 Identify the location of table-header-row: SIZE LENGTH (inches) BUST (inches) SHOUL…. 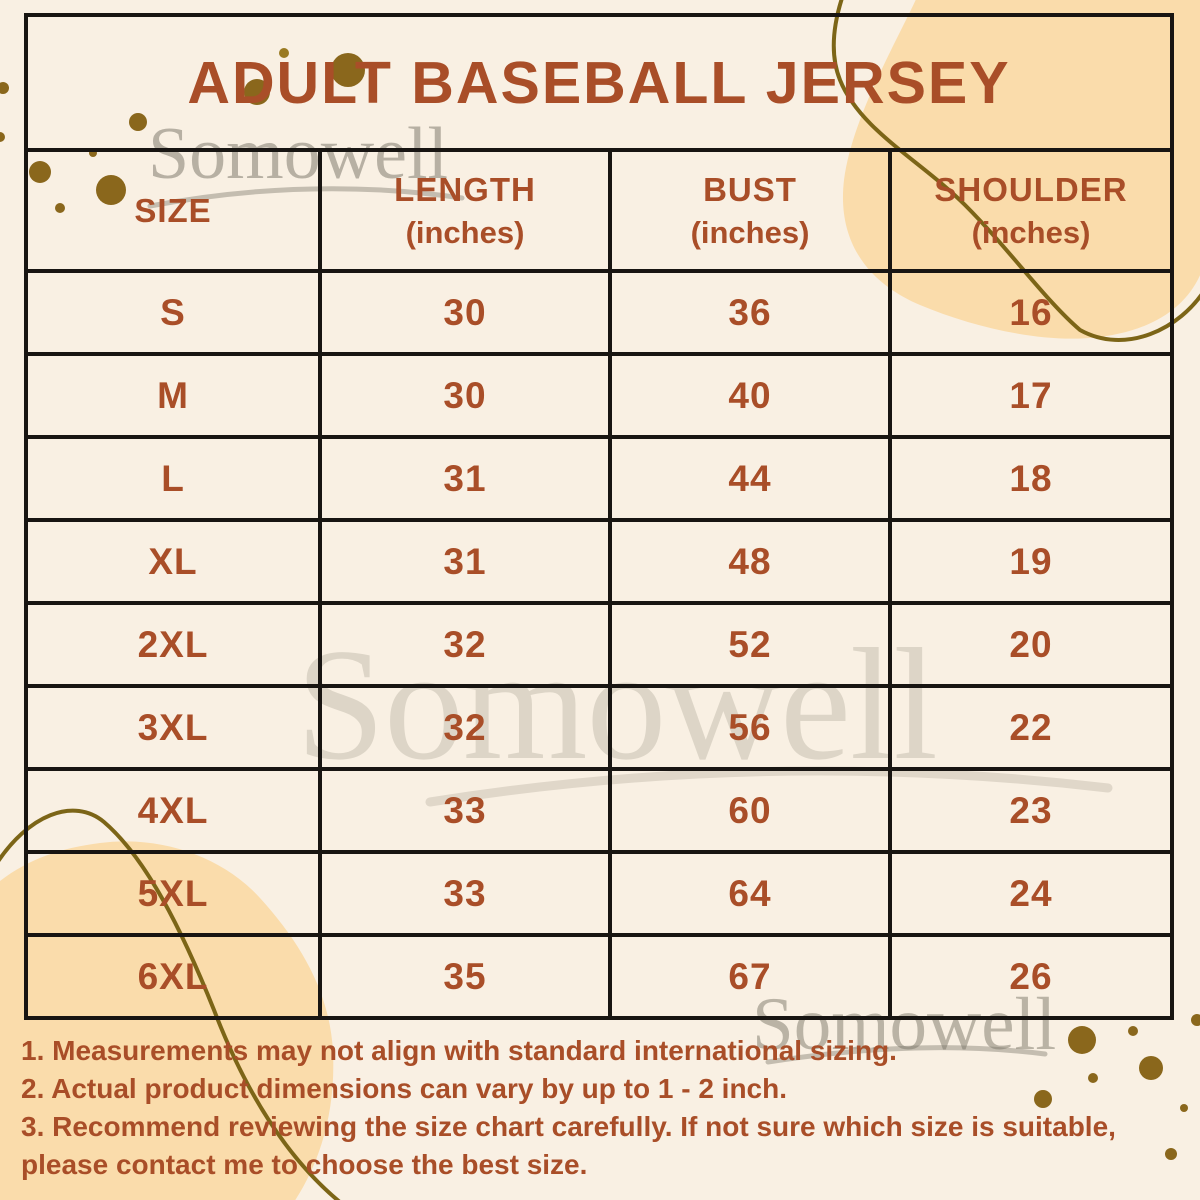
(599, 212).